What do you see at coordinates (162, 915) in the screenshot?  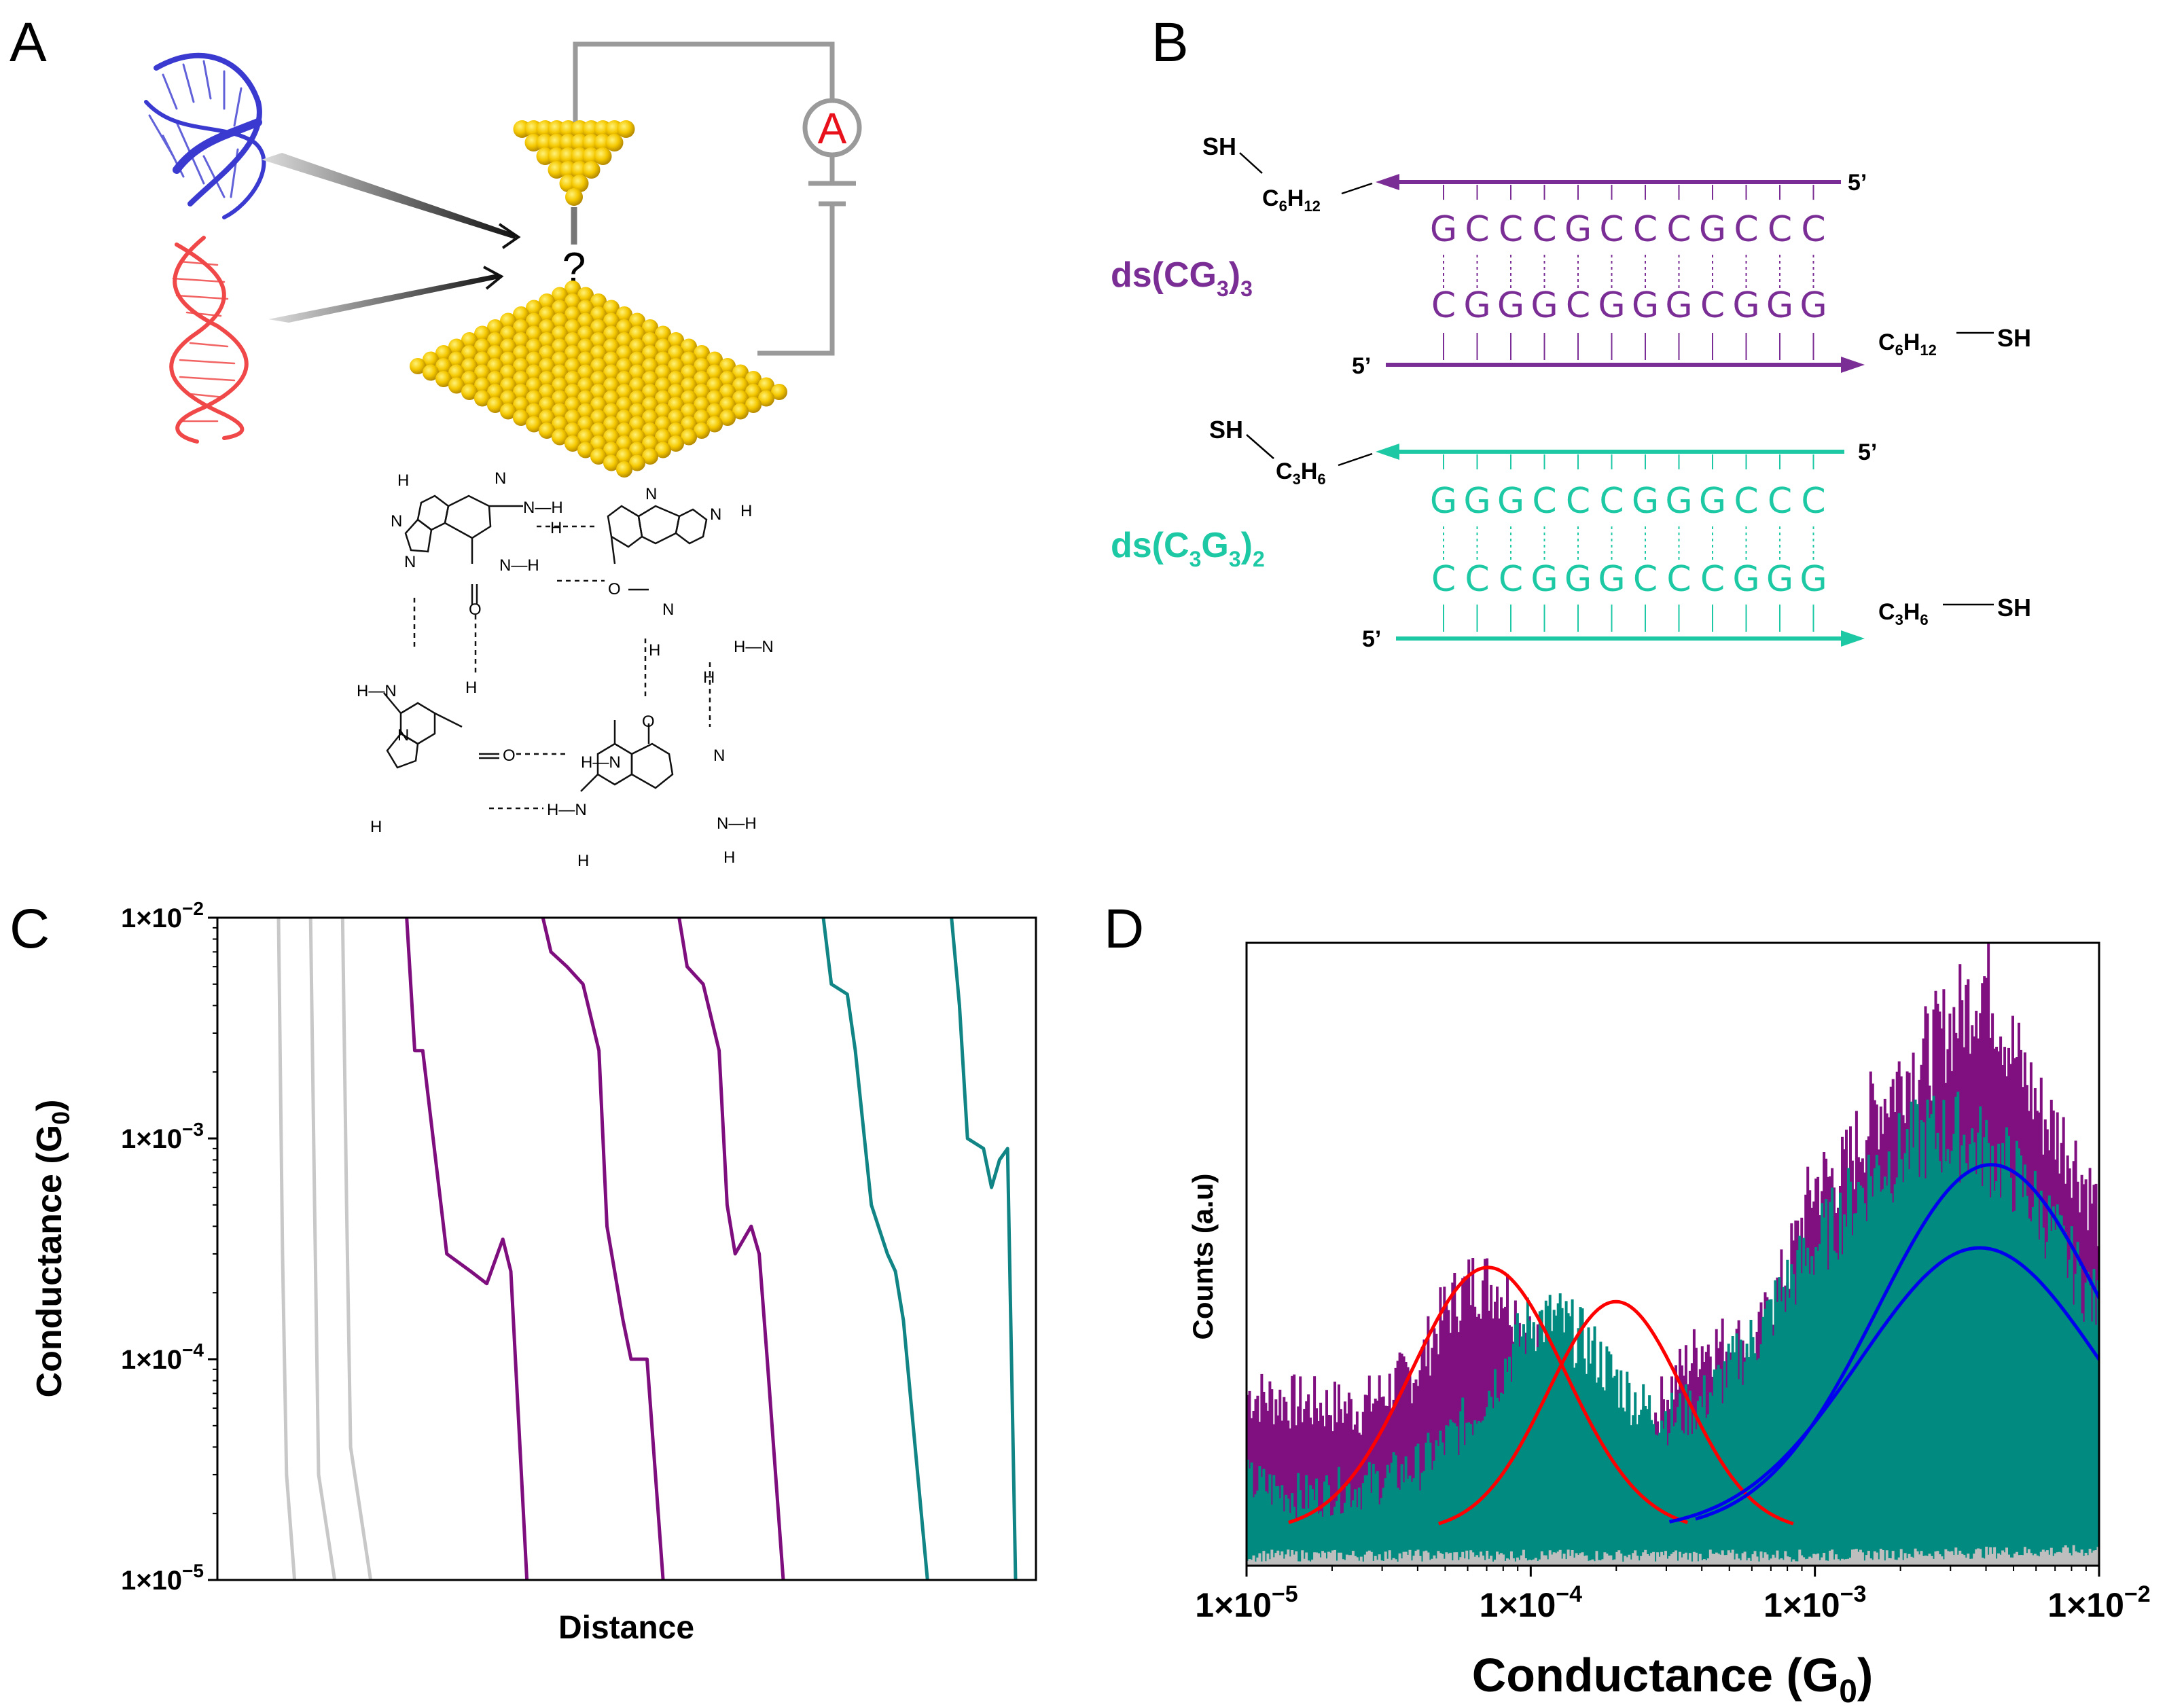 I see `y-tick-label: 1×10⁻²` at bounding box center [162, 915].